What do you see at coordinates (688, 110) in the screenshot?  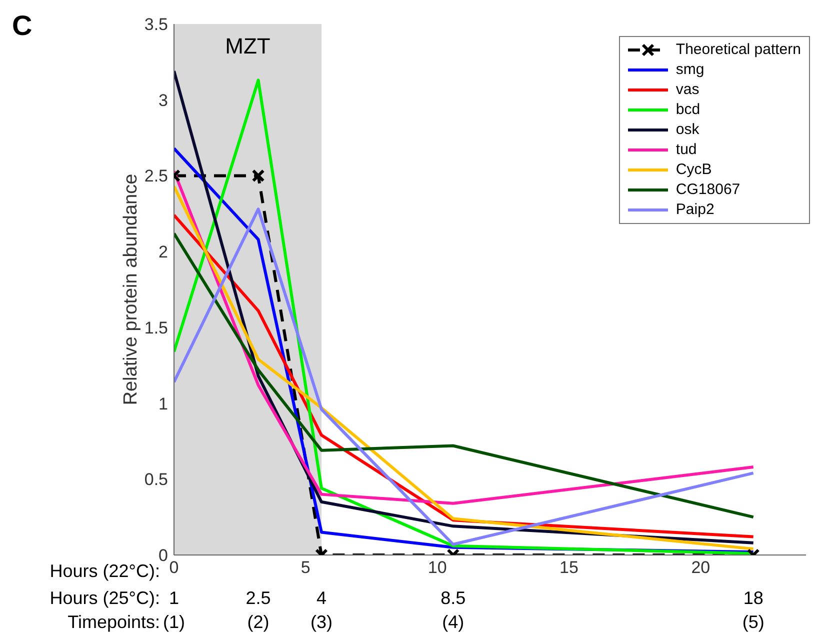 I see `legend-label: bcd` at bounding box center [688, 110].